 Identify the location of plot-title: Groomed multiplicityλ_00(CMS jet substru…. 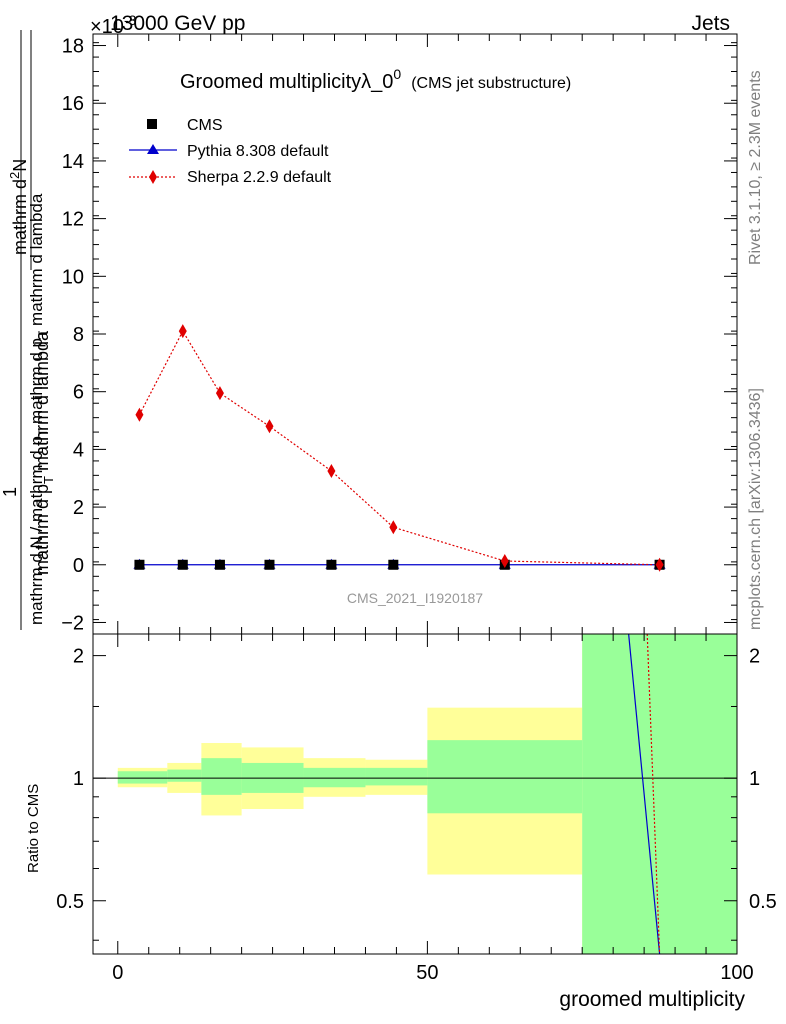
(375, 79).